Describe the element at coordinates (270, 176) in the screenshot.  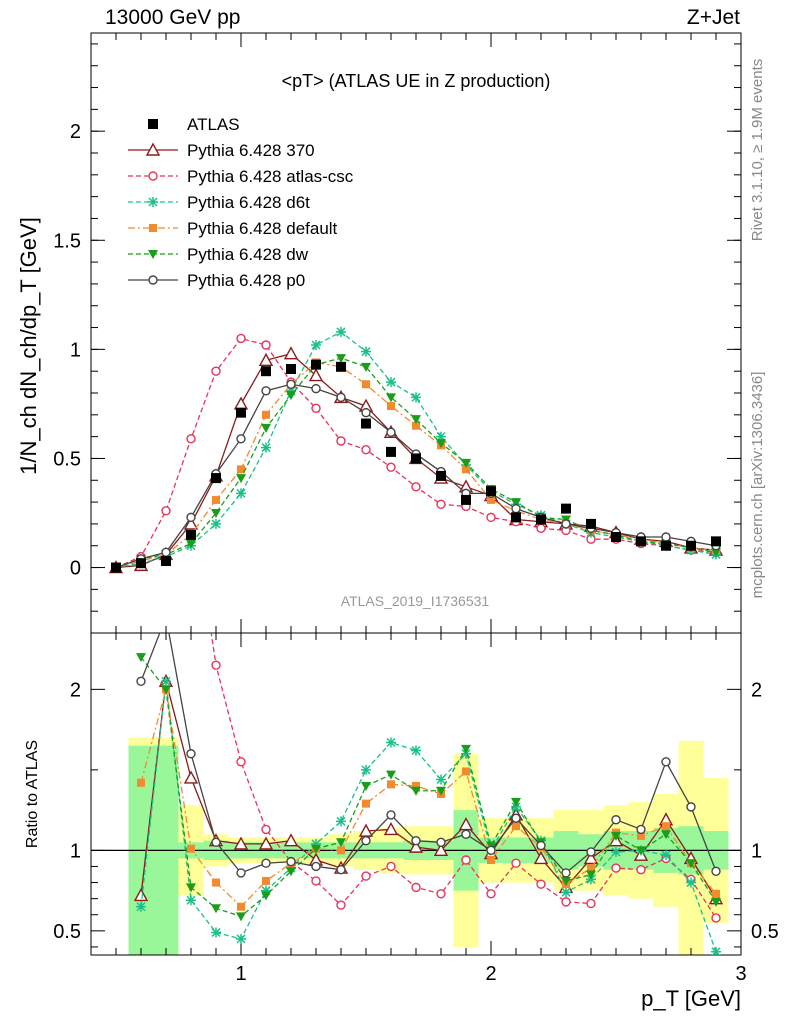
I see `legend-label: Pythia 6.428 atlas-csc` at that location.